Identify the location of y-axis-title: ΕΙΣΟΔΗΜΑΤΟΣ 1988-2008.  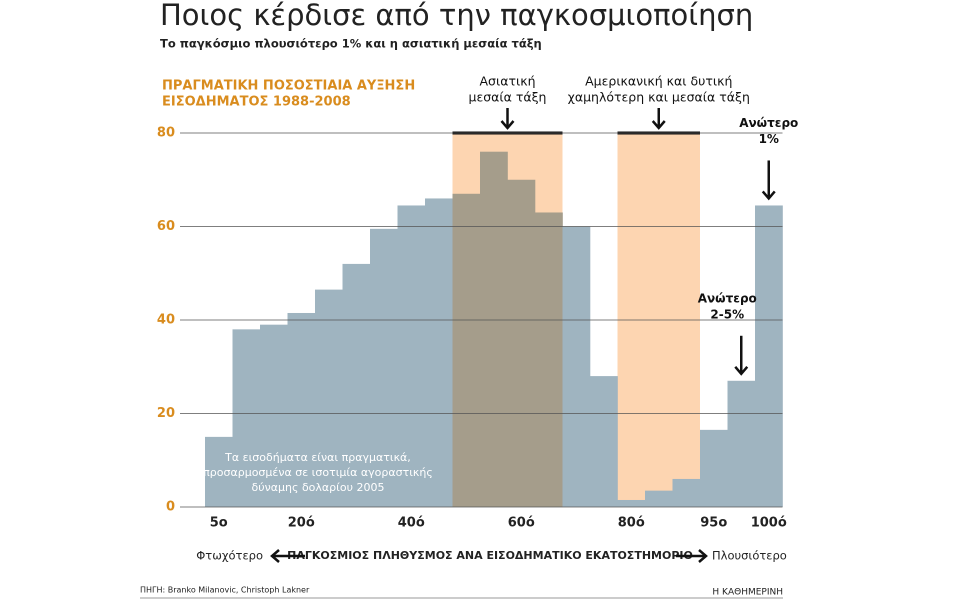
(256, 102).